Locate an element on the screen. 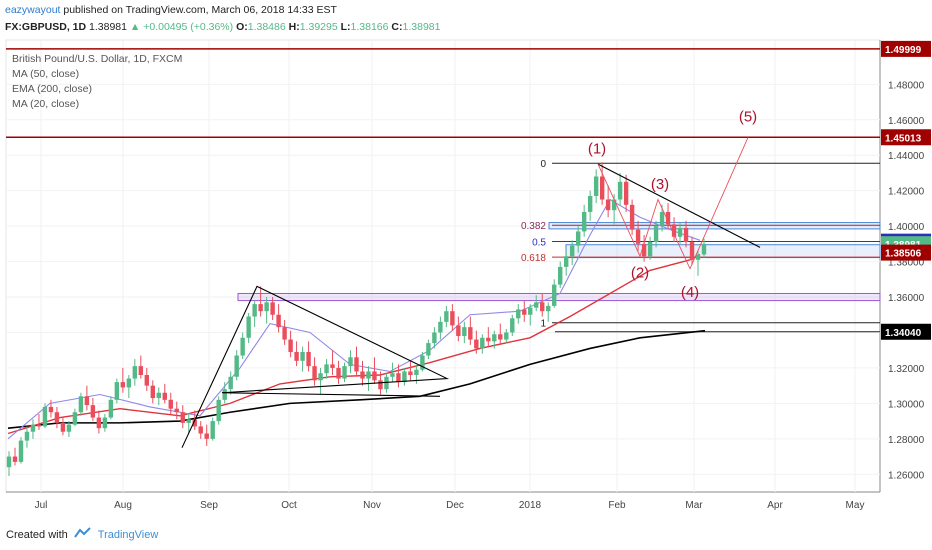 The image size is (932, 550). fib-level-label: 0.382 is located at coordinates (533, 226).